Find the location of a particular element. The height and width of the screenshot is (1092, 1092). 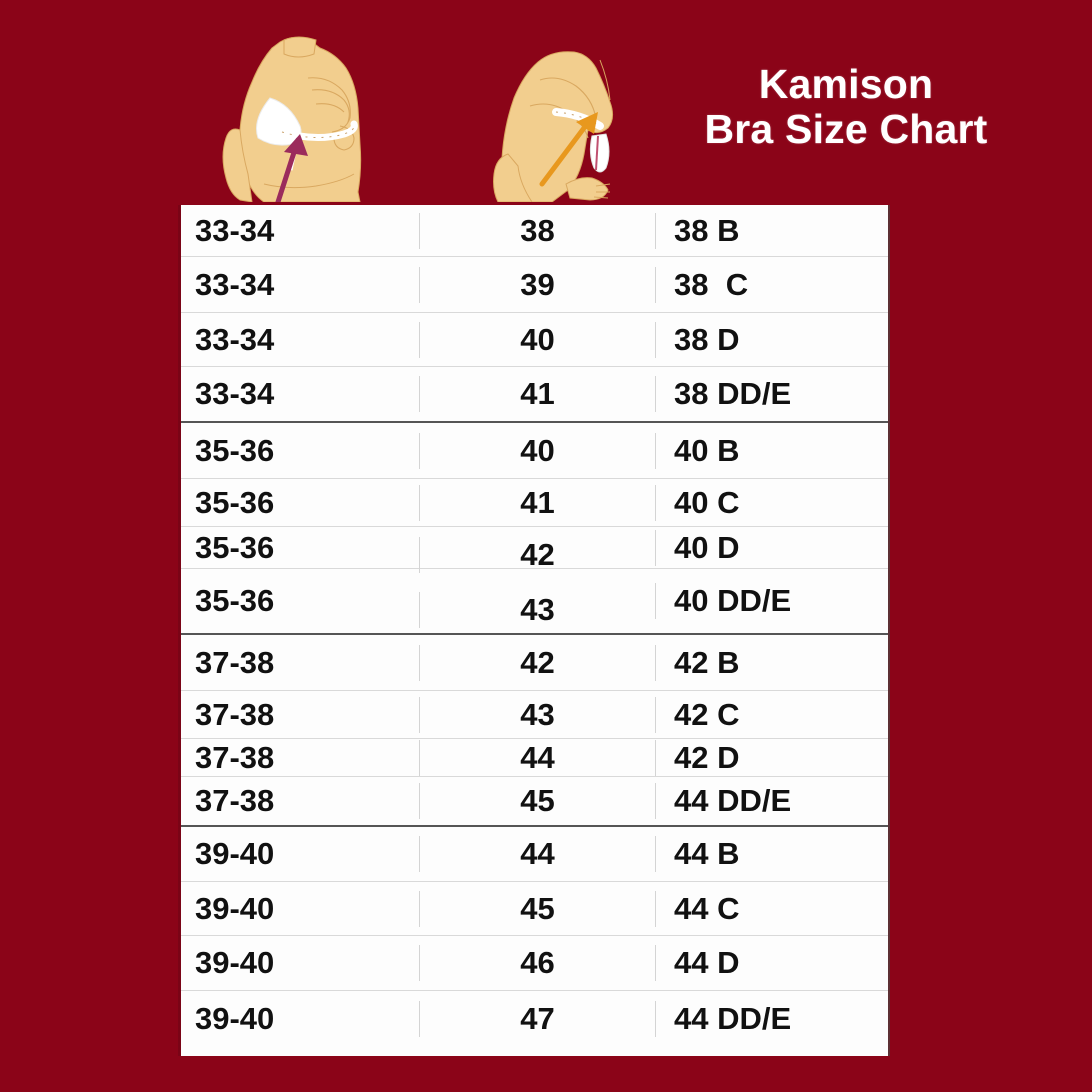

cell-bra-size: 44 C is located at coordinates (771, 908).